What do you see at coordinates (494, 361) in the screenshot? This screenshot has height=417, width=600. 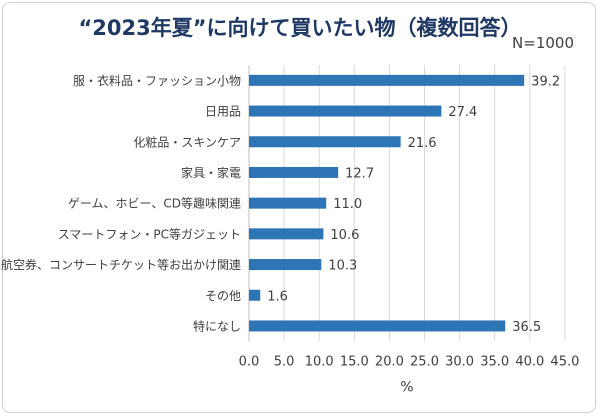 I see `x-tick-label: 35.0` at bounding box center [494, 361].